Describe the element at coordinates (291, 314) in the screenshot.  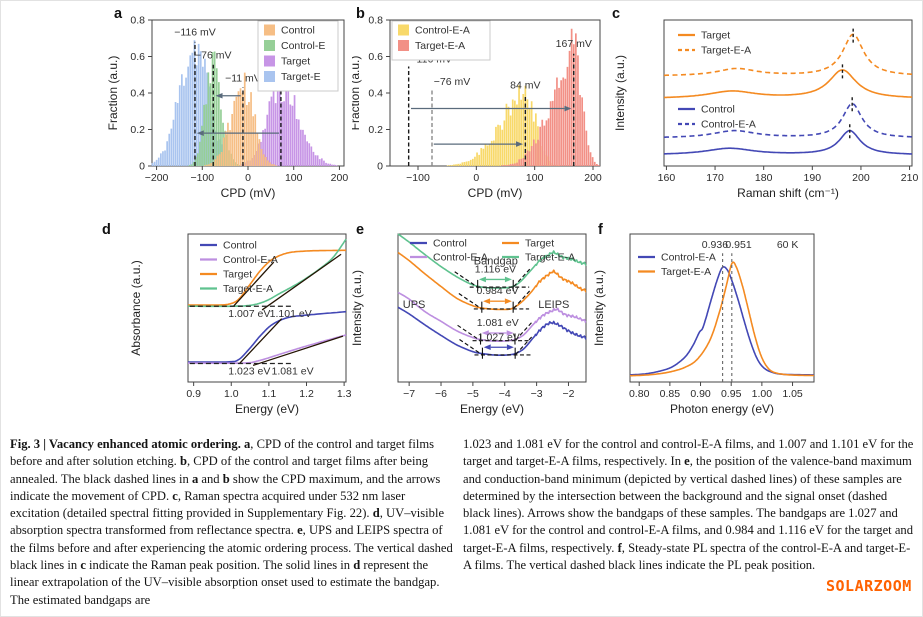
I see `annotation-text: 1.101 eV` at that location.